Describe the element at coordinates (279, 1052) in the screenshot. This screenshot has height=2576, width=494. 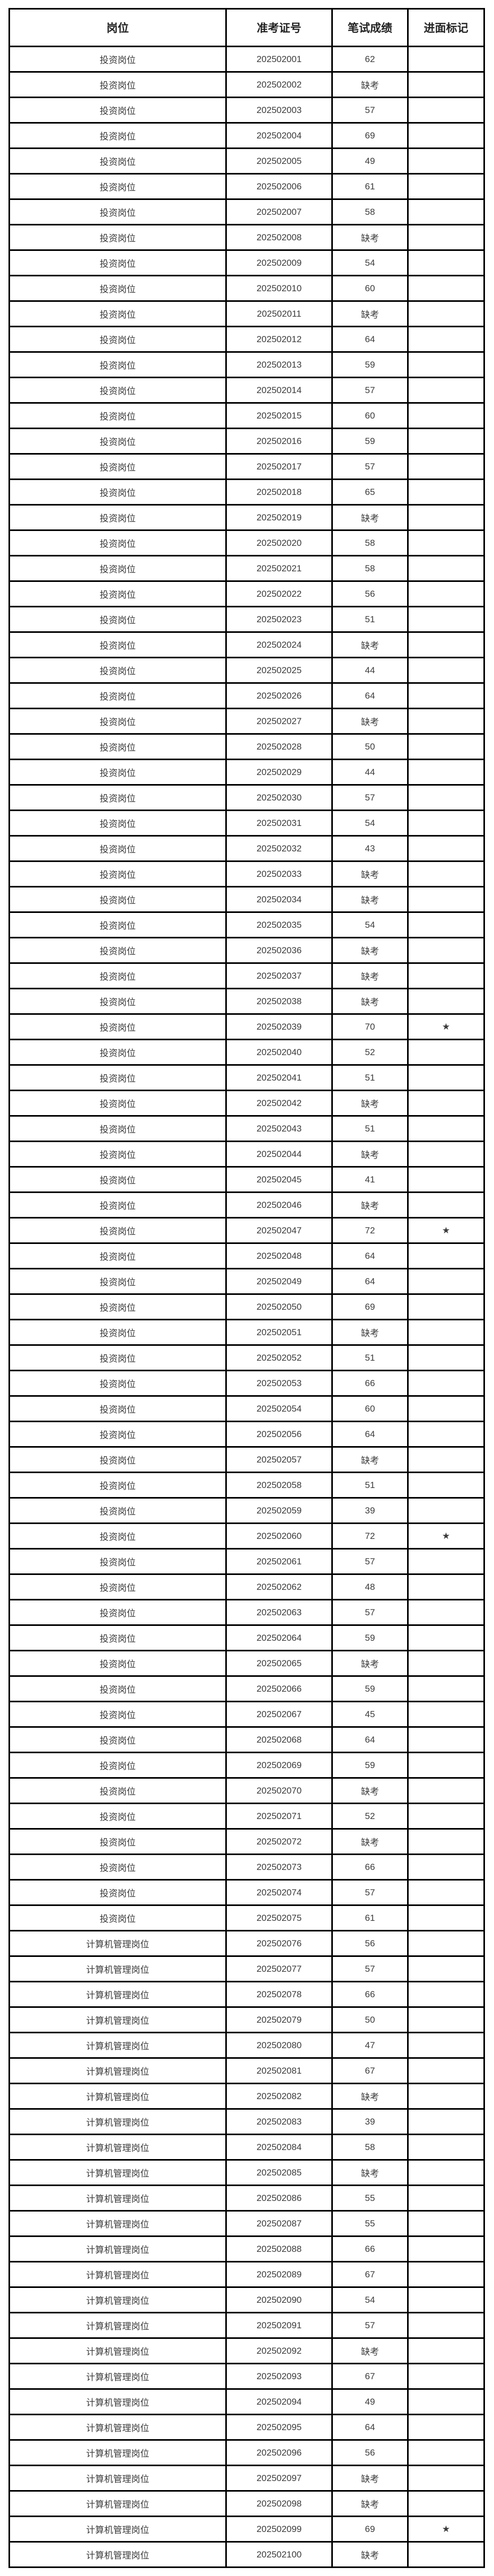
I see `exam-id-cell: 202502040` at that location.